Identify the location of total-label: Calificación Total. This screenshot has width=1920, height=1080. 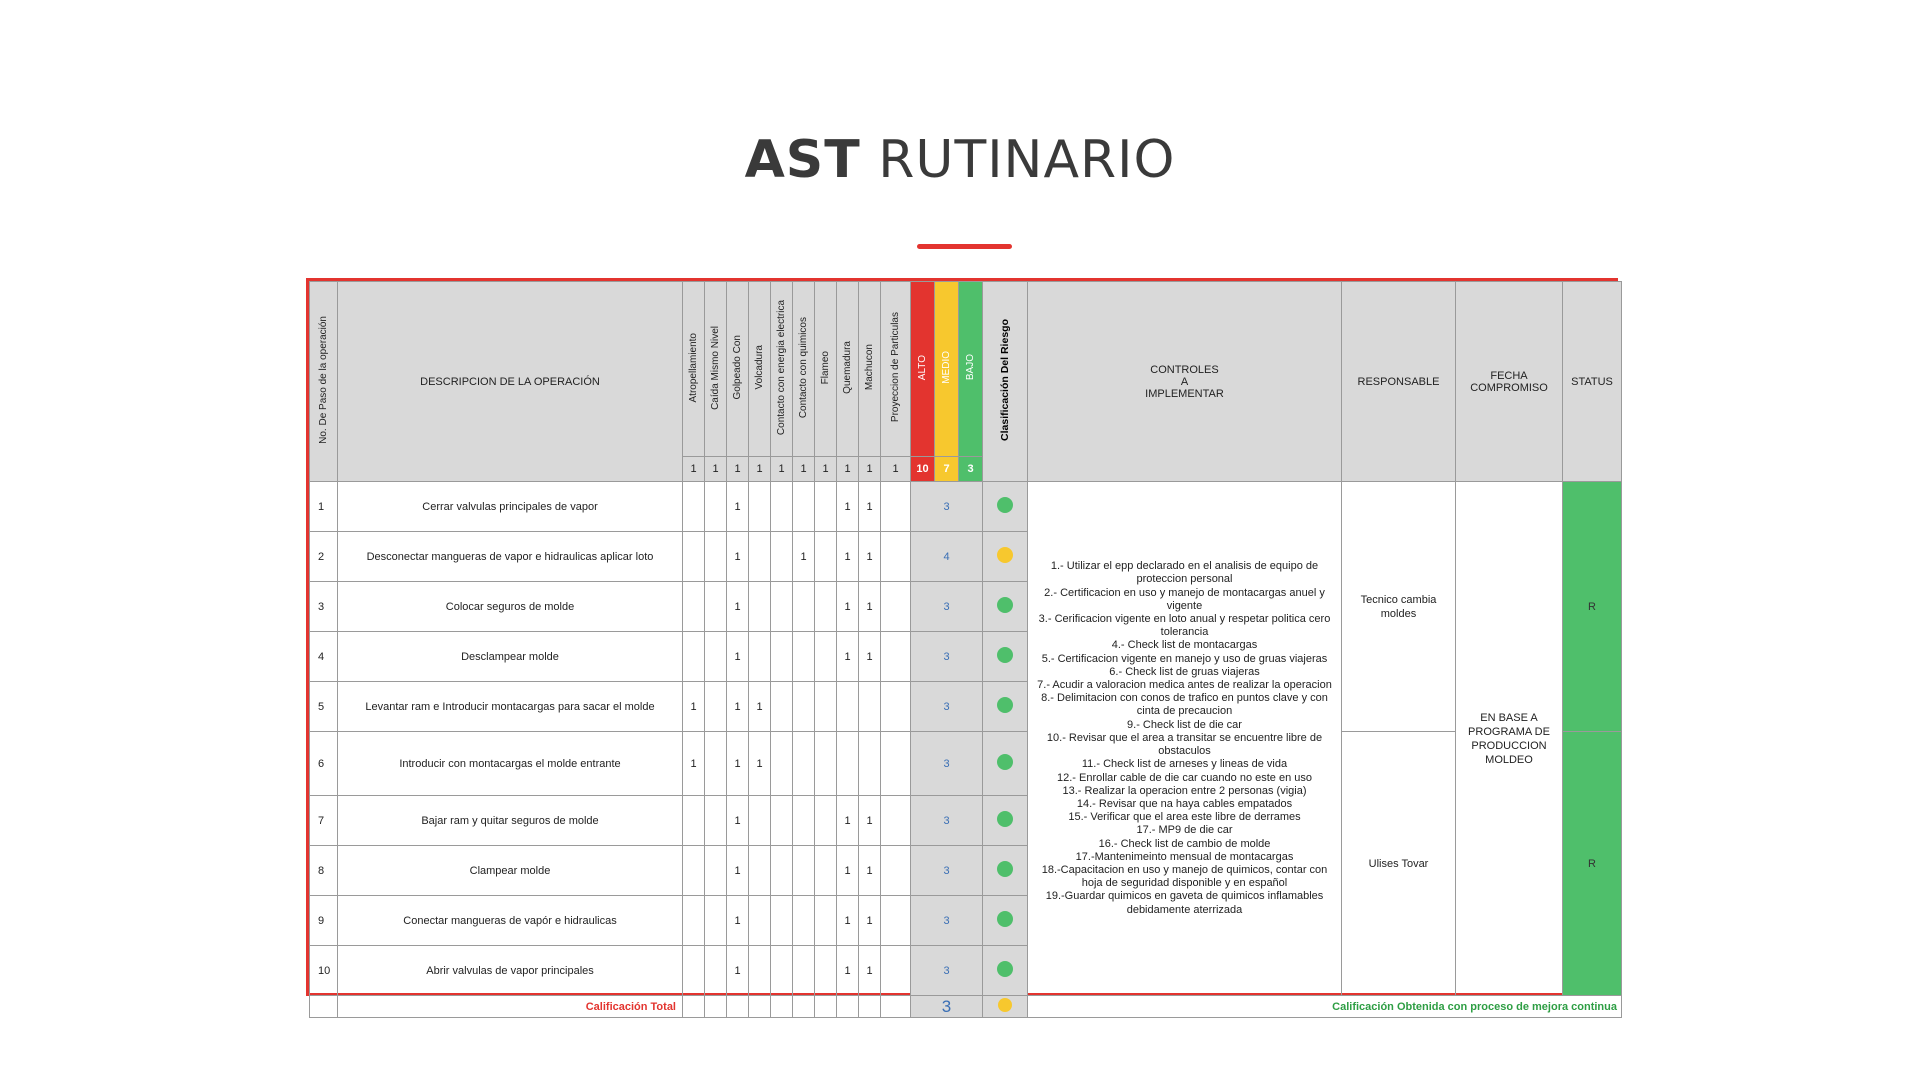
(510, 1006).